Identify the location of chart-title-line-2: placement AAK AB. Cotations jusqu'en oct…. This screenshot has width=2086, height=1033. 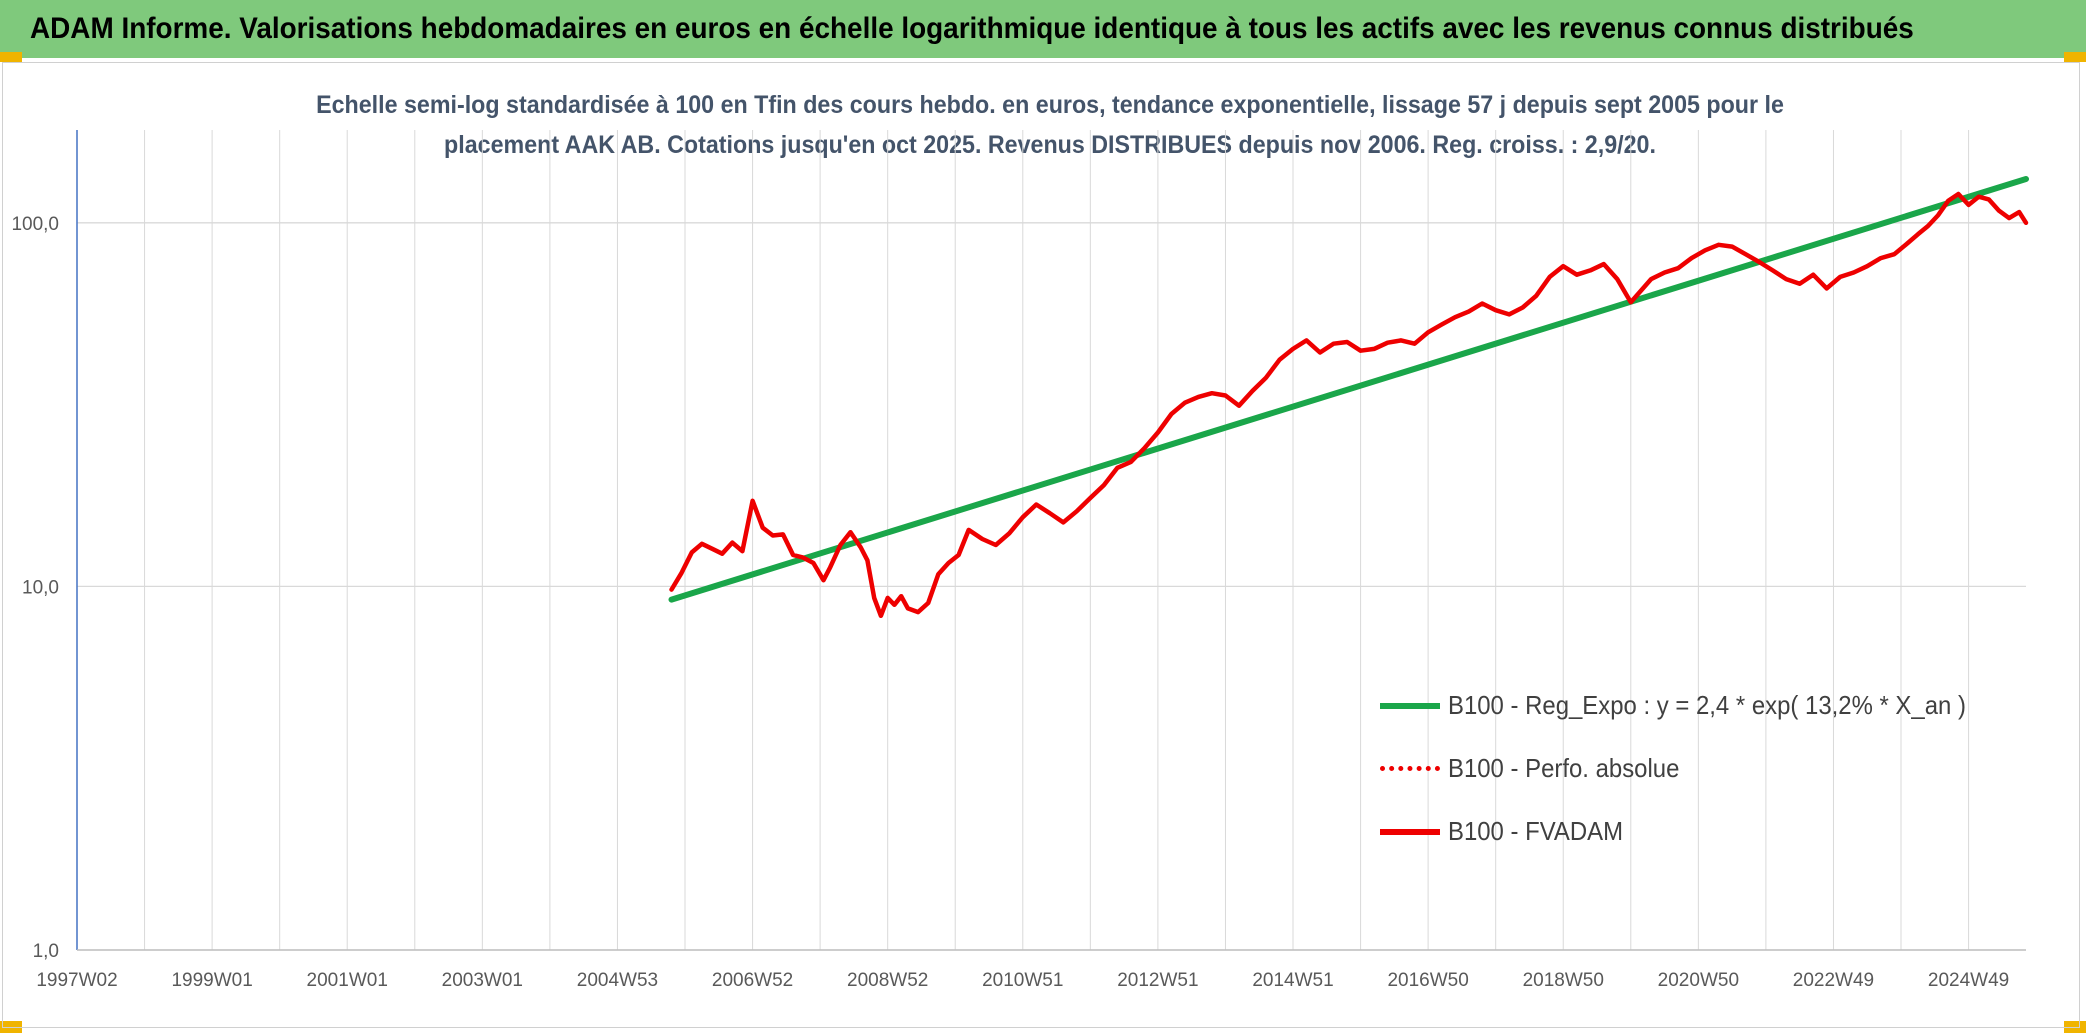
(1050, 145).